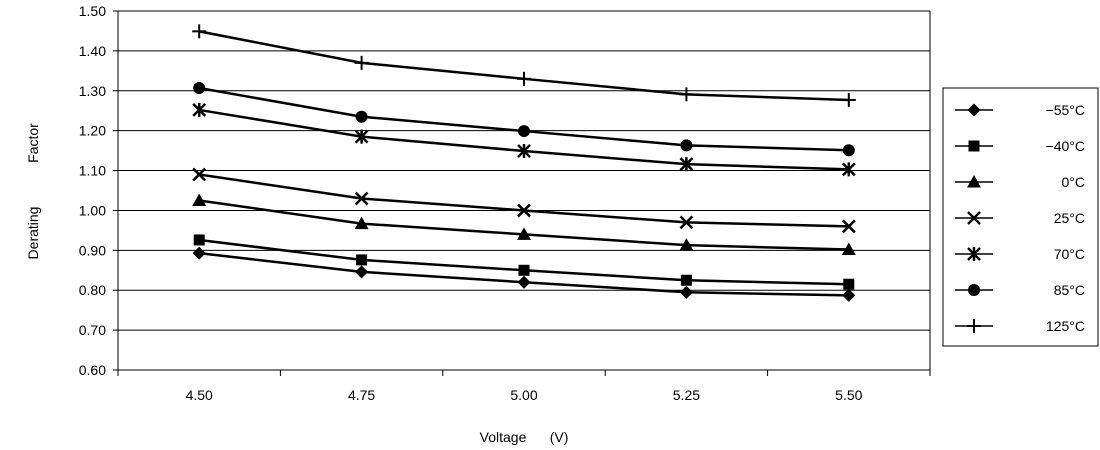  I want to click on y-axis-label-factor: Factor, so click(33, 143).